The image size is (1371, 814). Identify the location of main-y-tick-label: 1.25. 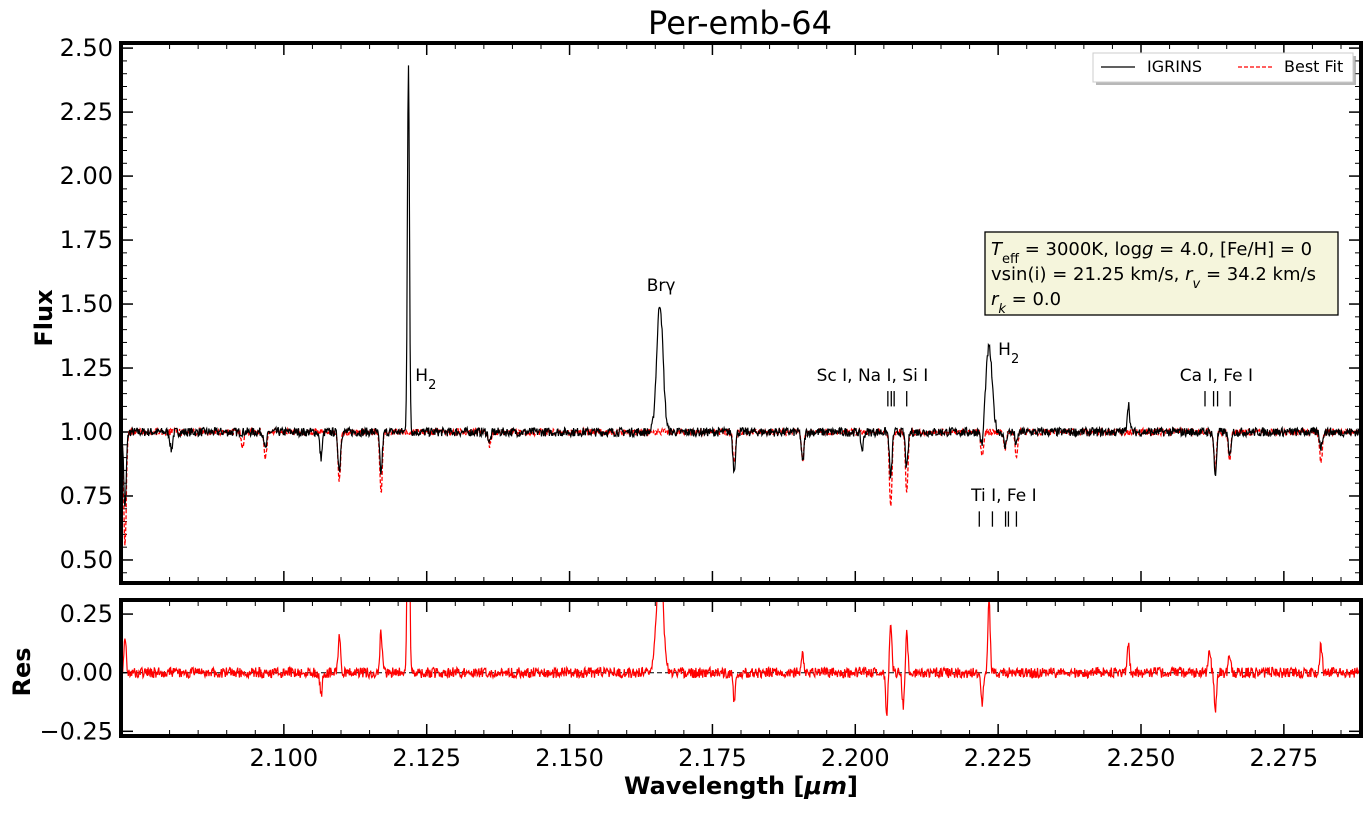
(86, 368).